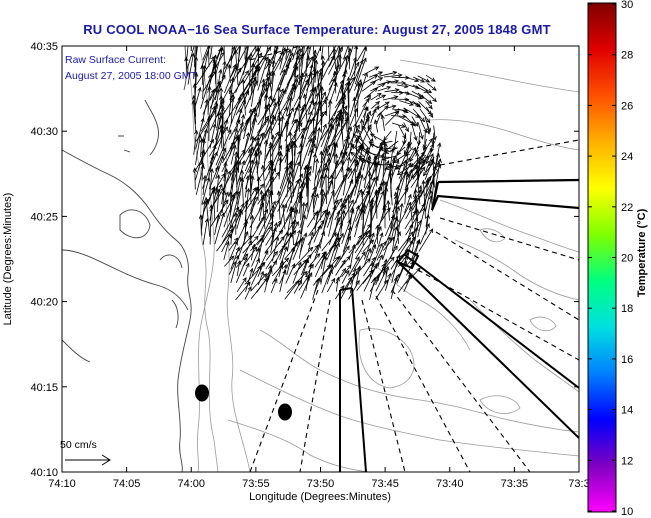 This screenshot has height=518, width=651. Describe the element at coordinates (321, 484) in the screenshot. I see `x-tick-label: 73:50` at that location.